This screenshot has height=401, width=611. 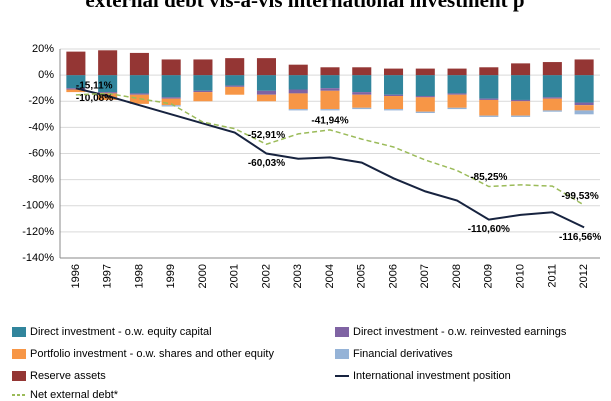 I want to click on value-label: -116,56%, so click(x=580, y=237).